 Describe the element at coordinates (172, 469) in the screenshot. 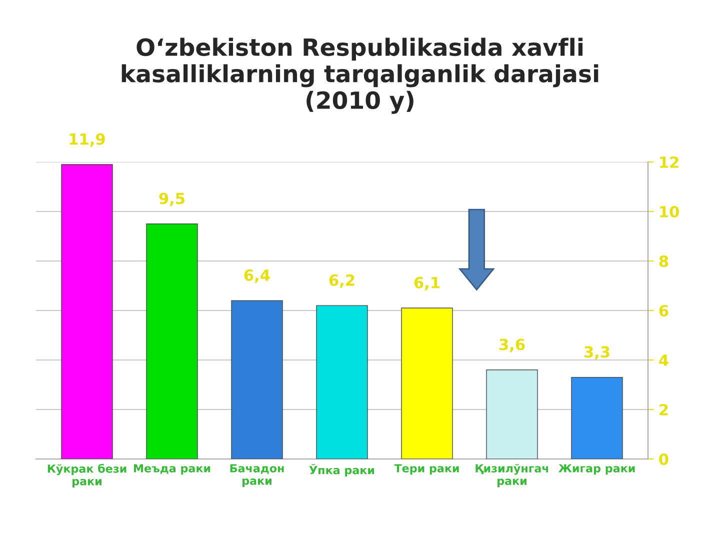

I see `x-tick-label: Меъда раки` at that location.